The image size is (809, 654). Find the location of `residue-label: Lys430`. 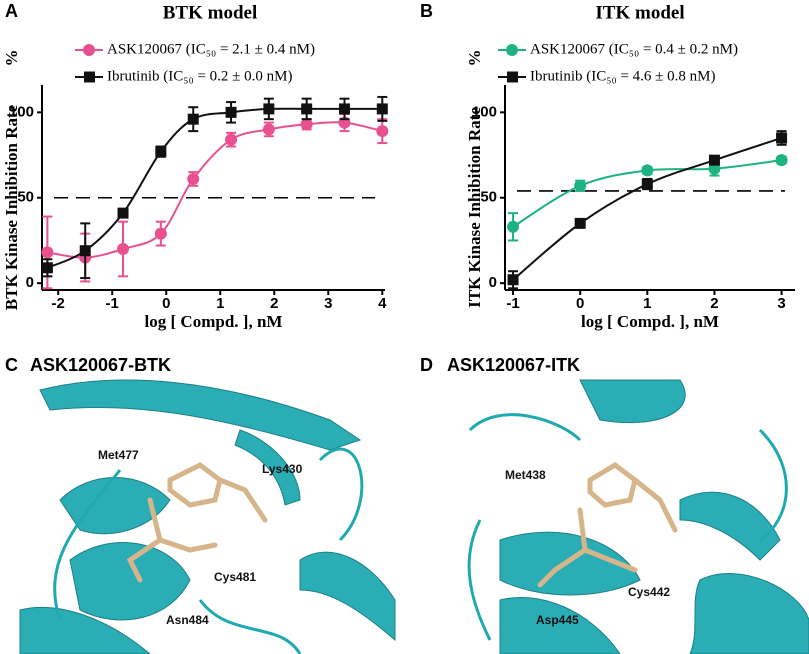

residue-label: Lys430 is located at coordinates (282, 469).